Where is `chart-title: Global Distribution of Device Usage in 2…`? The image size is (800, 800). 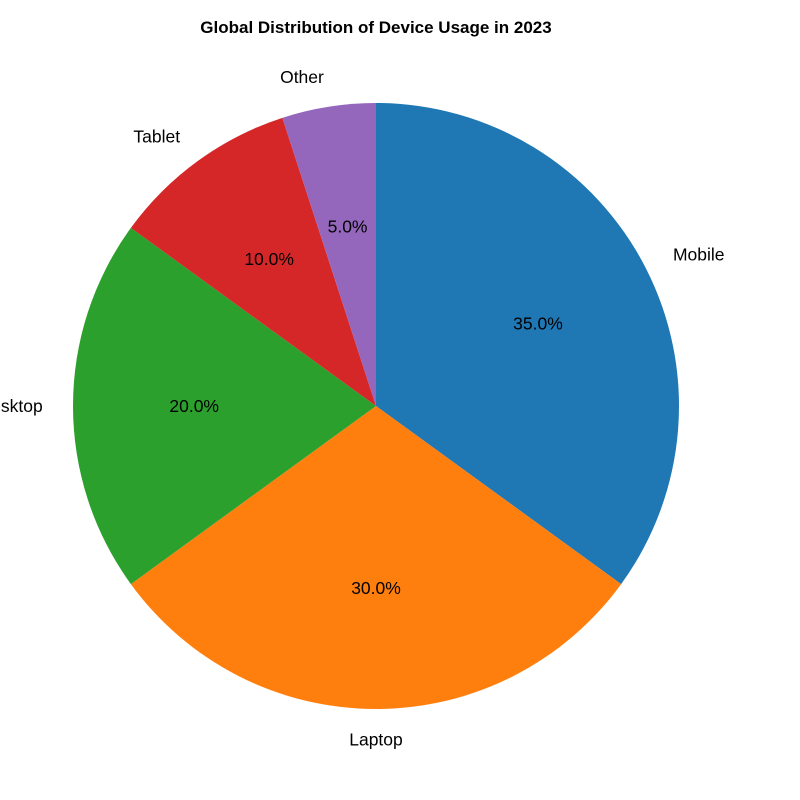 chart-title: Global Distribution of Device Usage in 2… is located at coordinates (375, 27).